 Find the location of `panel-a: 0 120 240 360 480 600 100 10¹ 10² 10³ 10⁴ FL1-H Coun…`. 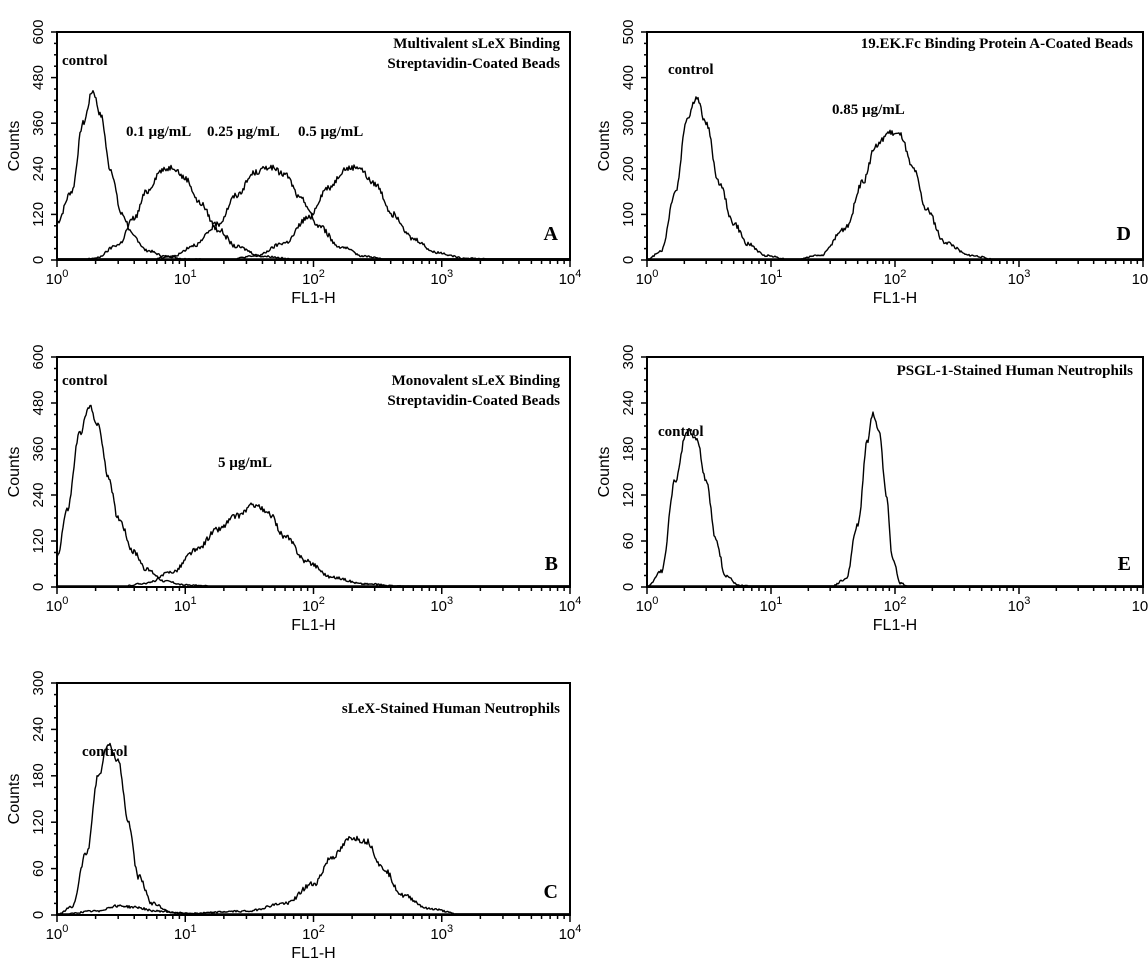

panel-a: 0 120 240 360 480 600 100 10¹ 10² 10³ 10⁴ FL1-H Coun… is located at coordinates (293, 163).